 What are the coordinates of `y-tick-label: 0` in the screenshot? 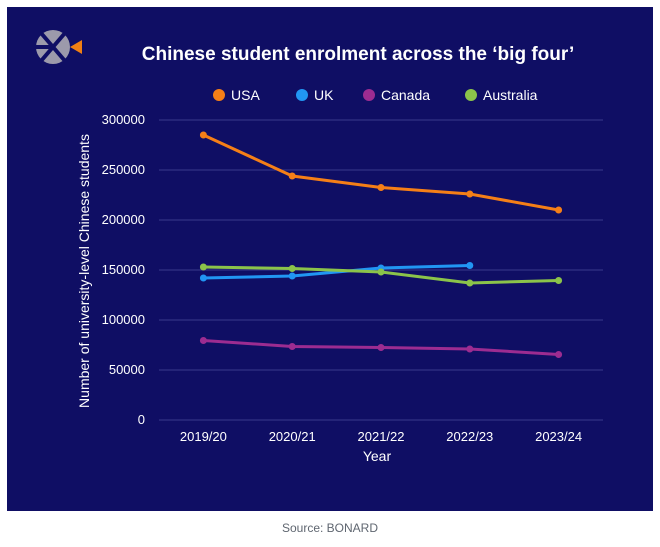 It's located at (141, 419).